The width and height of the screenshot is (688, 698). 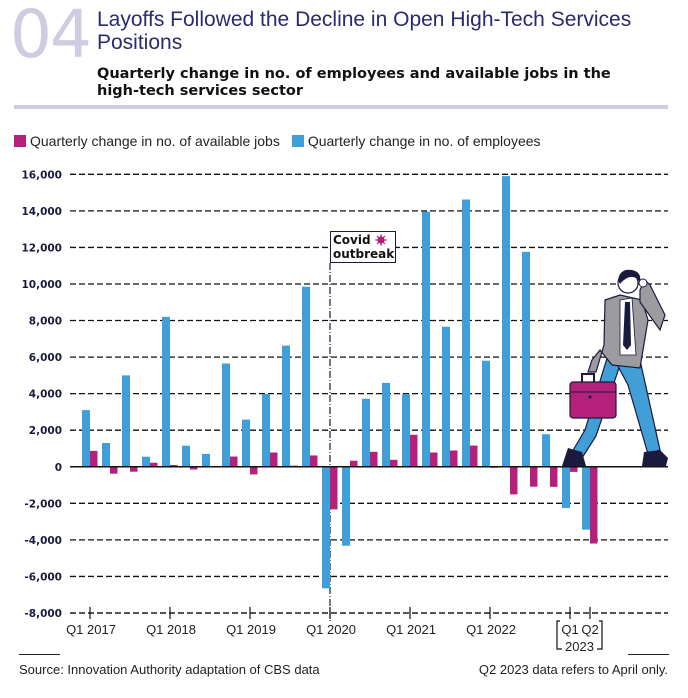 I want to click on chart-number: 04, so click(x=51, y=36).